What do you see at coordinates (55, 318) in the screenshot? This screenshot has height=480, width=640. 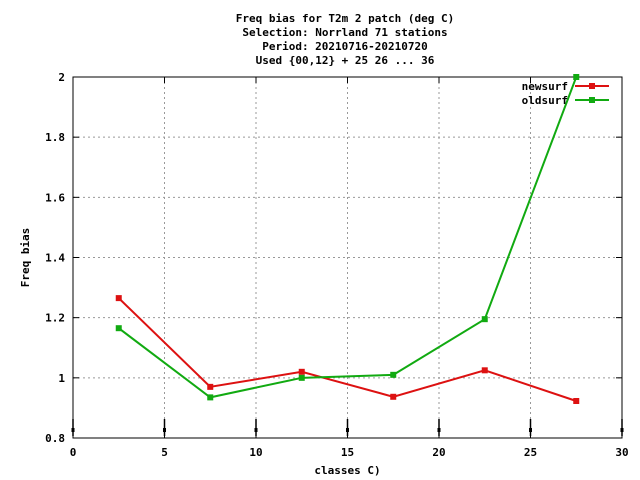 I see `y-tick-label: 1.2` at bounding box center [55, 318].